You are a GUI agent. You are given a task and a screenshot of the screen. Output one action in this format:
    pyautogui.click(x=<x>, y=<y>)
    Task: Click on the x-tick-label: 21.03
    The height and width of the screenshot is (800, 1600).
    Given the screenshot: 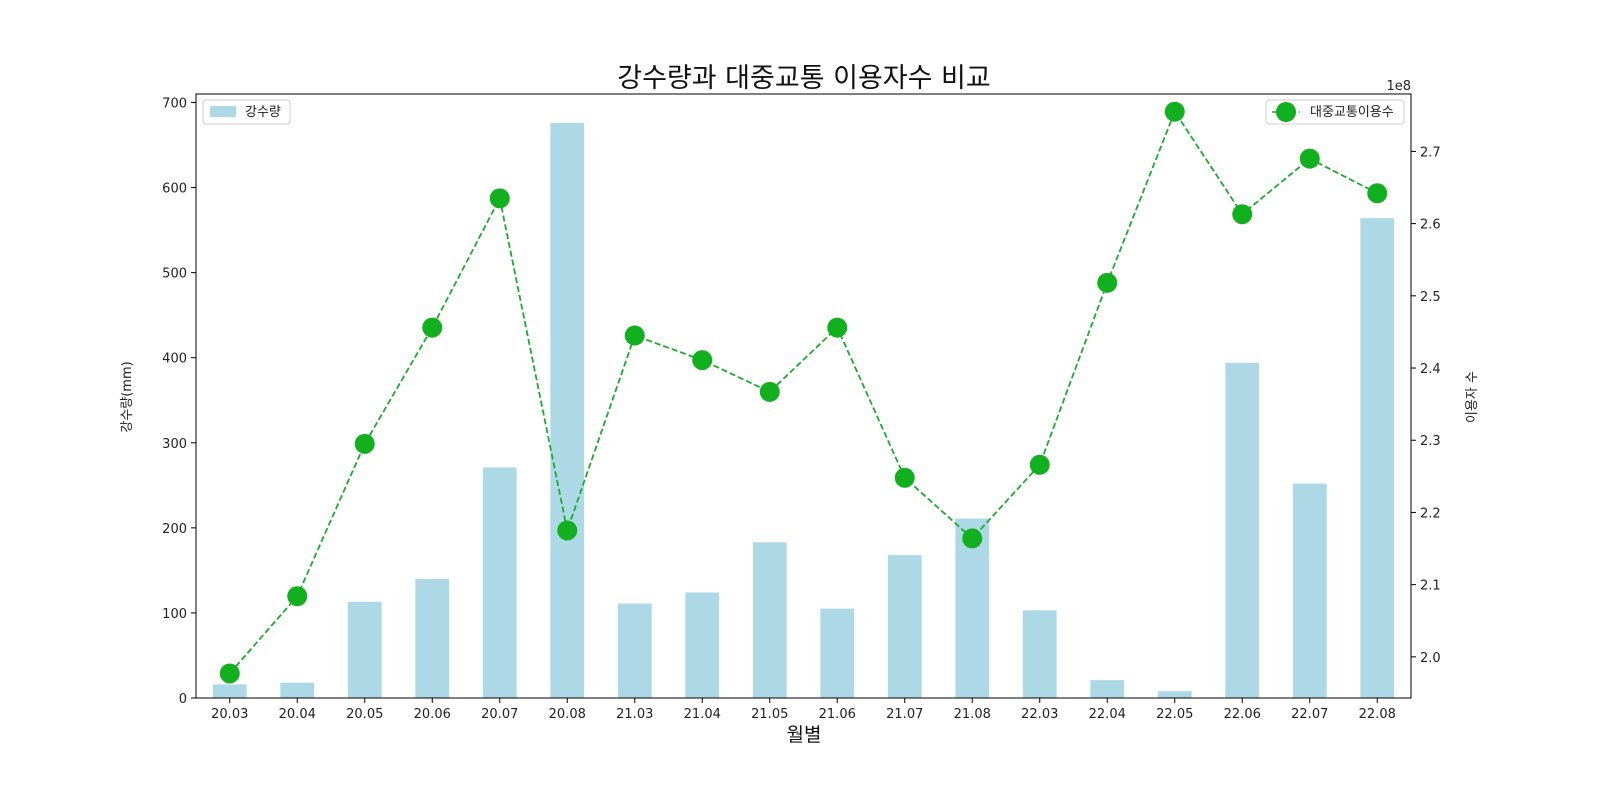 What is the action you would take?
    pyautogui.click(x=634, y=714)
    